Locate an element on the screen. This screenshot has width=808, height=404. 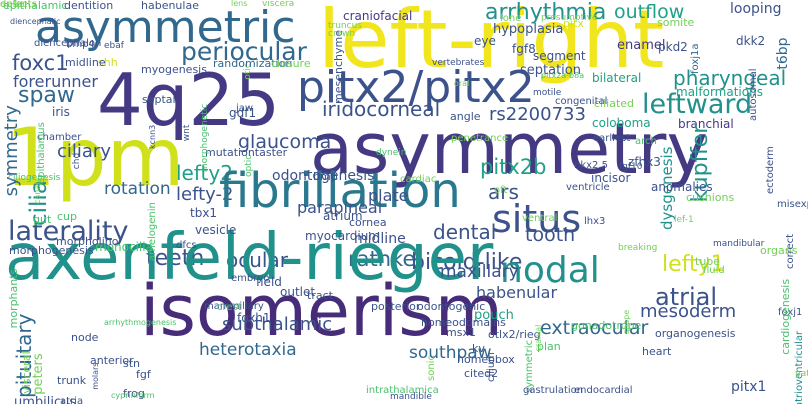
cloud-word: cornea is located at coordinates (368, 222).